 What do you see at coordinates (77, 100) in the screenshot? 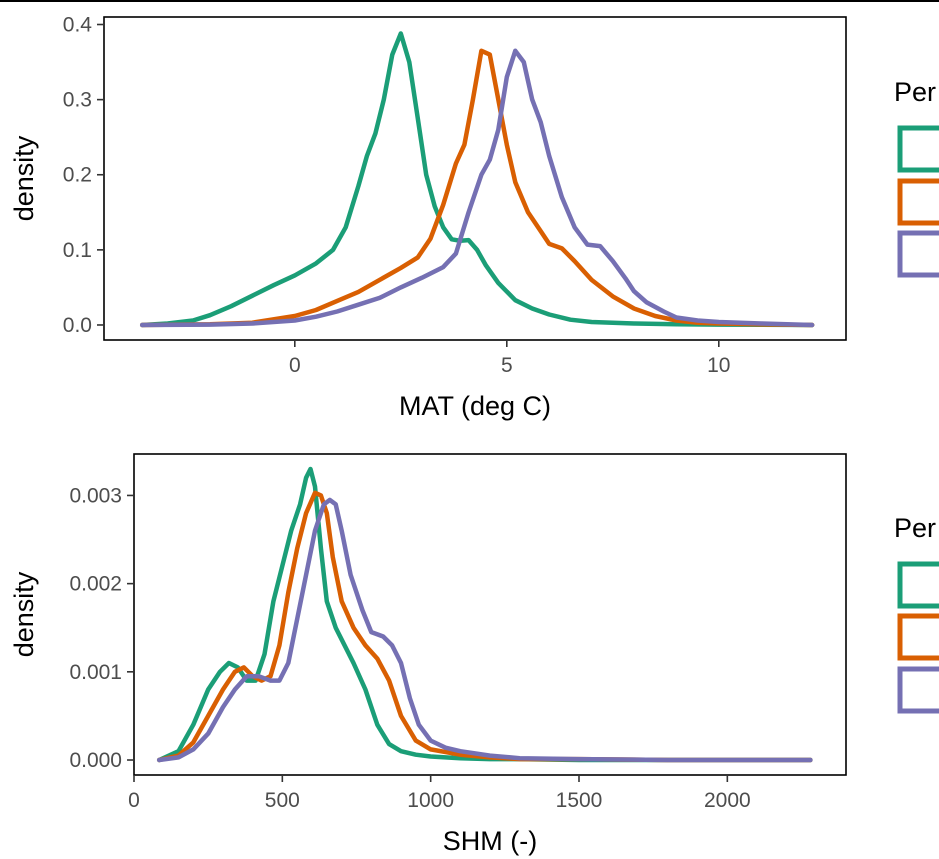
I see `y-tick-label: 0.3` at bounding box center [77, 100].